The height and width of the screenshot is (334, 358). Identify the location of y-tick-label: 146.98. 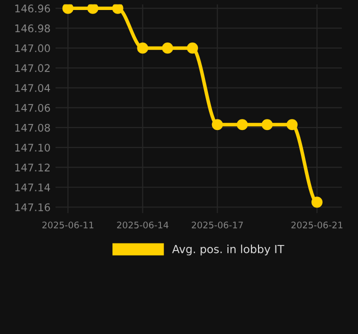
(32, 28).